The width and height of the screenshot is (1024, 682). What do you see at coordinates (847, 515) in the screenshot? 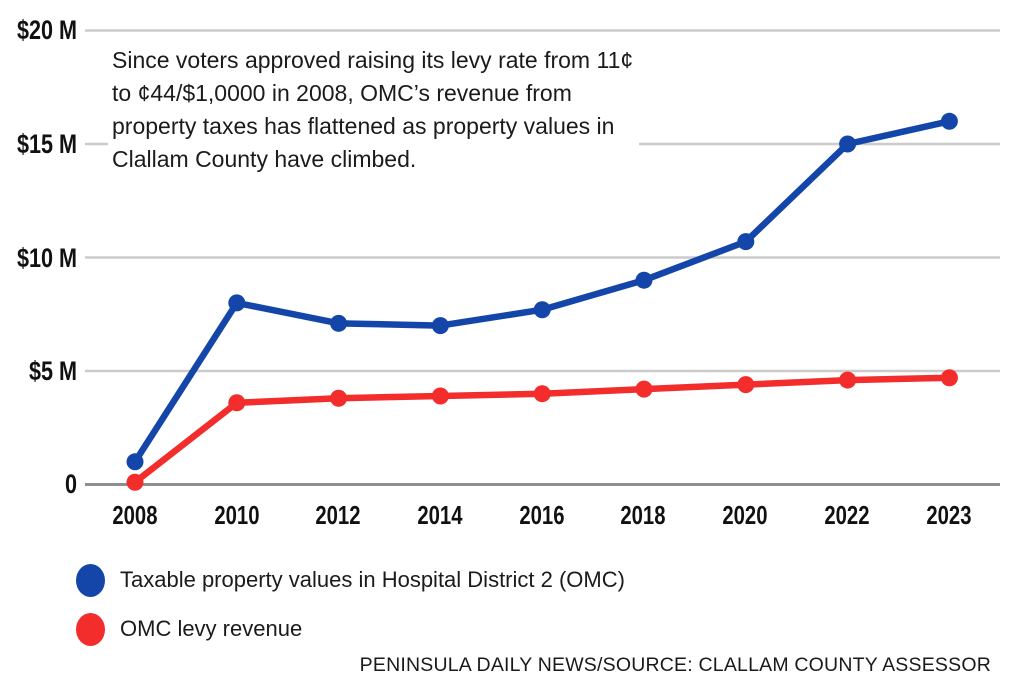
I see `x-tick-2022: 2022` at bounding box center [847, 515].